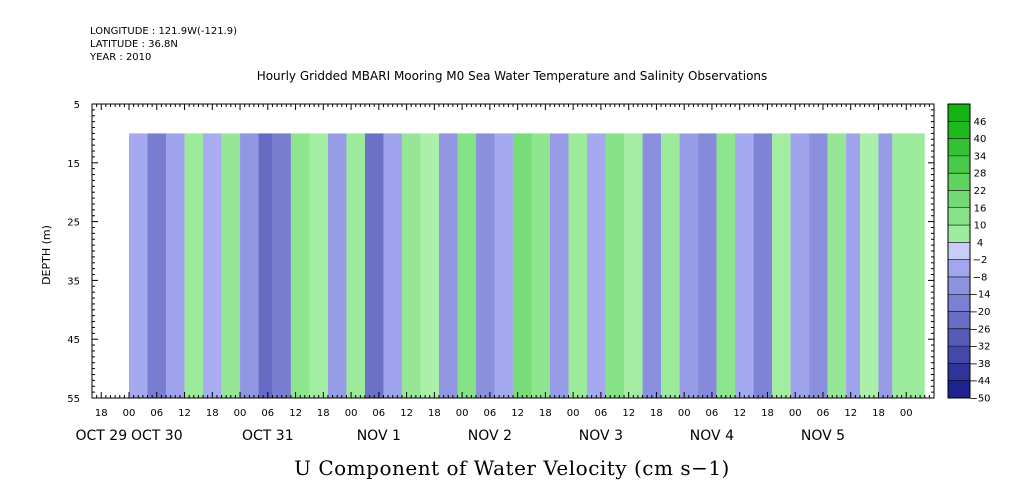 Image resolution: width=1009 pixels, height=504 pixels. Describe the element at coordinates (980, 191) in the screenshot. I see `colorbar-label: 22` at that location.